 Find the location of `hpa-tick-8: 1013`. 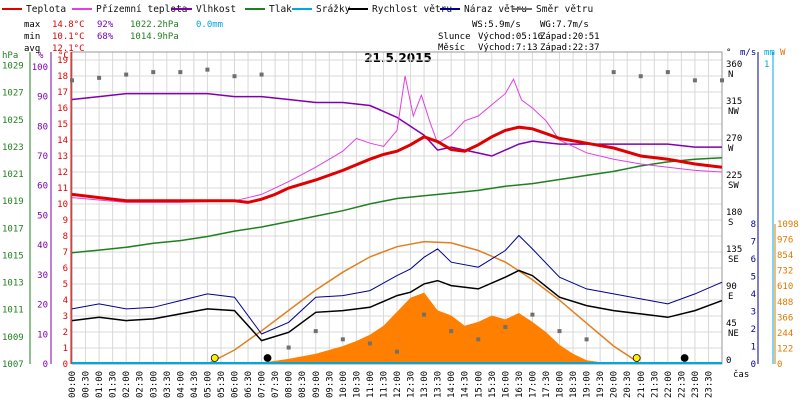

hpa-tick-8: 1013 is located at coordinates (13, 284).